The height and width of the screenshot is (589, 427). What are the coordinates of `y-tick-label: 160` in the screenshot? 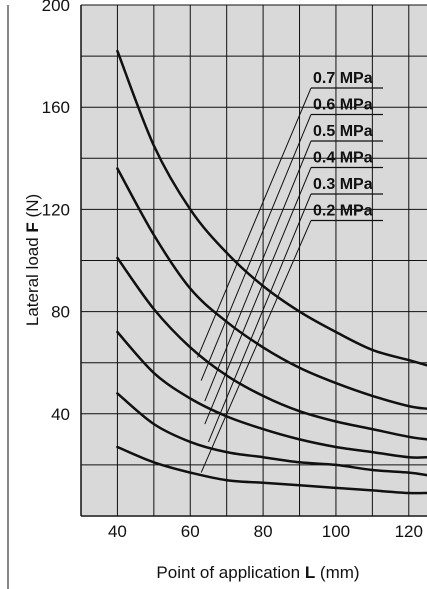 It's located at (56, 107).